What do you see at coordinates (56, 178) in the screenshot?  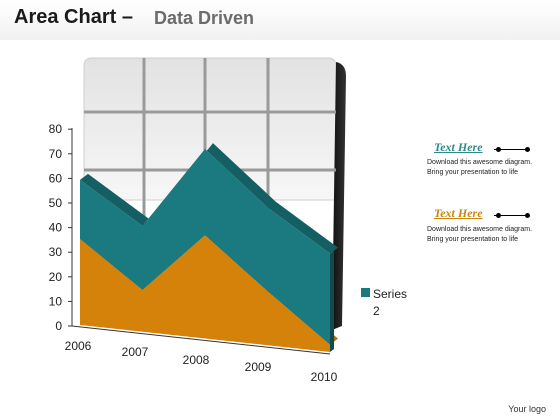 I see `y-tick-label: 60` at bounding box center [56, 178].